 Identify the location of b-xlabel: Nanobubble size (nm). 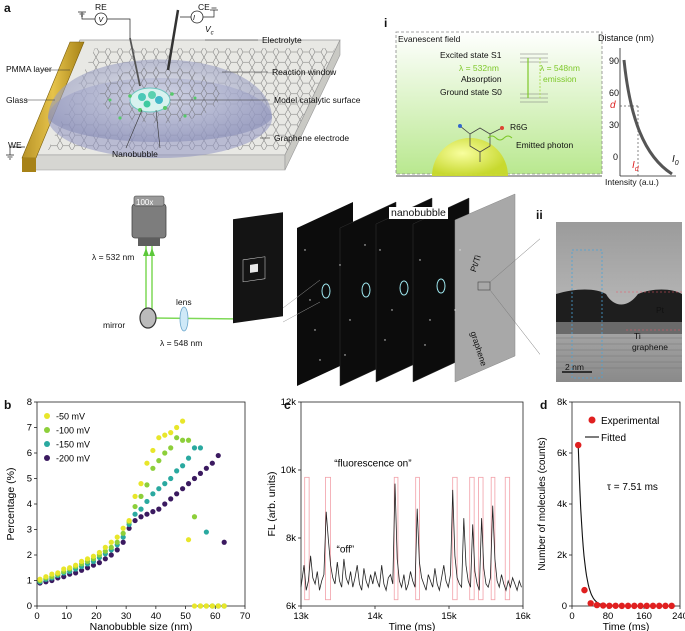
(141, 626).